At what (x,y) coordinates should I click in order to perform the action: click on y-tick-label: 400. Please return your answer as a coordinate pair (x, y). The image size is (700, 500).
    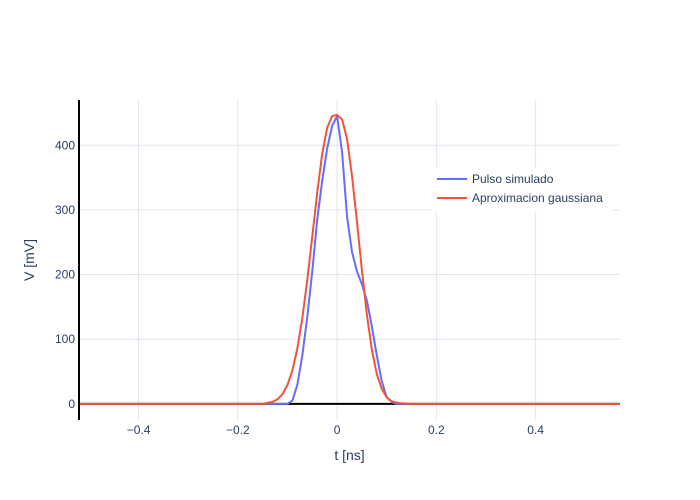
    Looking at the image, I should click on (65, 145).